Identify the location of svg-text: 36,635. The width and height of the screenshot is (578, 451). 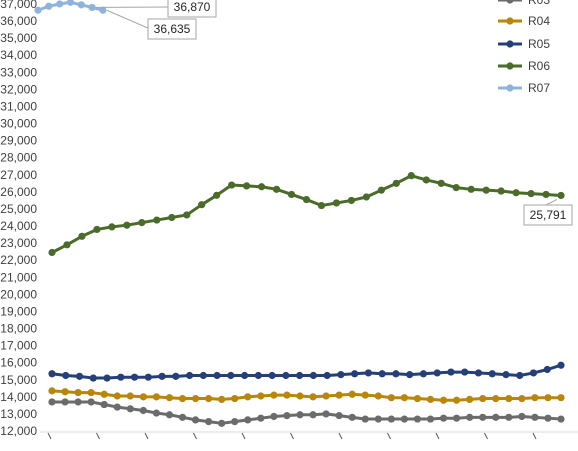
(172, 29).